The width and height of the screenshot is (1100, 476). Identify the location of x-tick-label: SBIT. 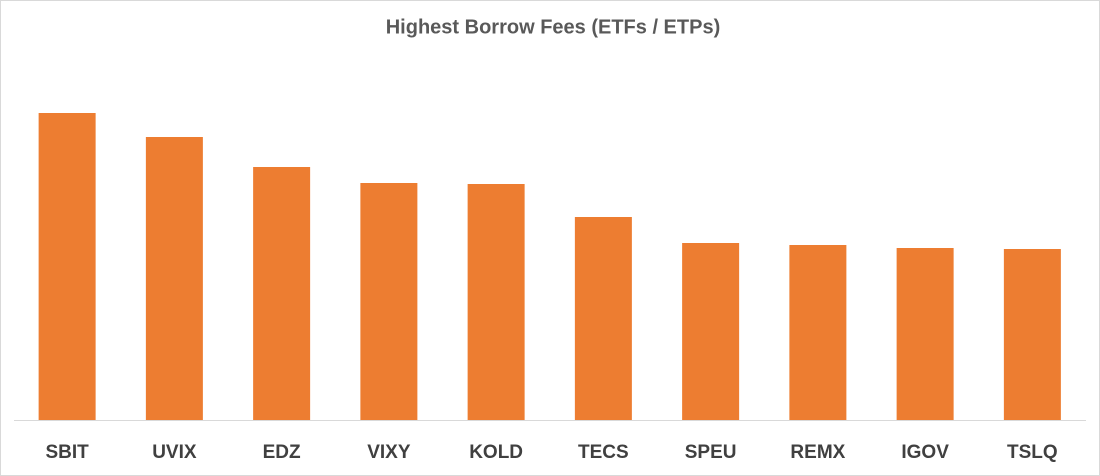
(67, 452).